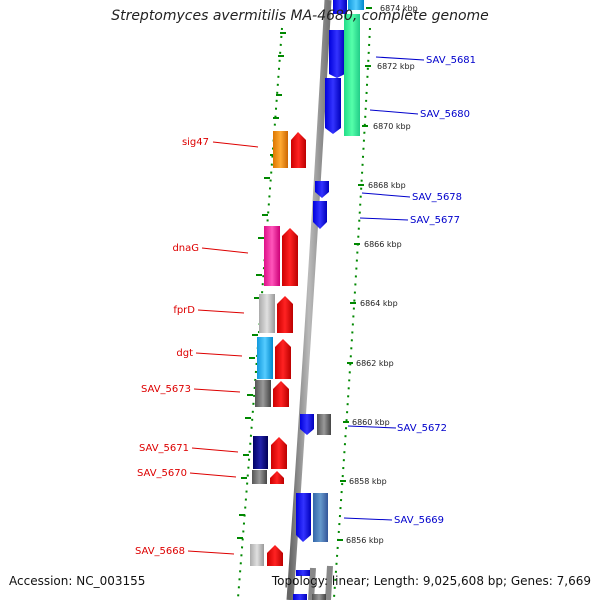 The image size is (600, 605). What do you see at coordinates (399, 8) in the screenshot?
I see `ruler-label: 6874 kbp` at bounding box center [399, 8].